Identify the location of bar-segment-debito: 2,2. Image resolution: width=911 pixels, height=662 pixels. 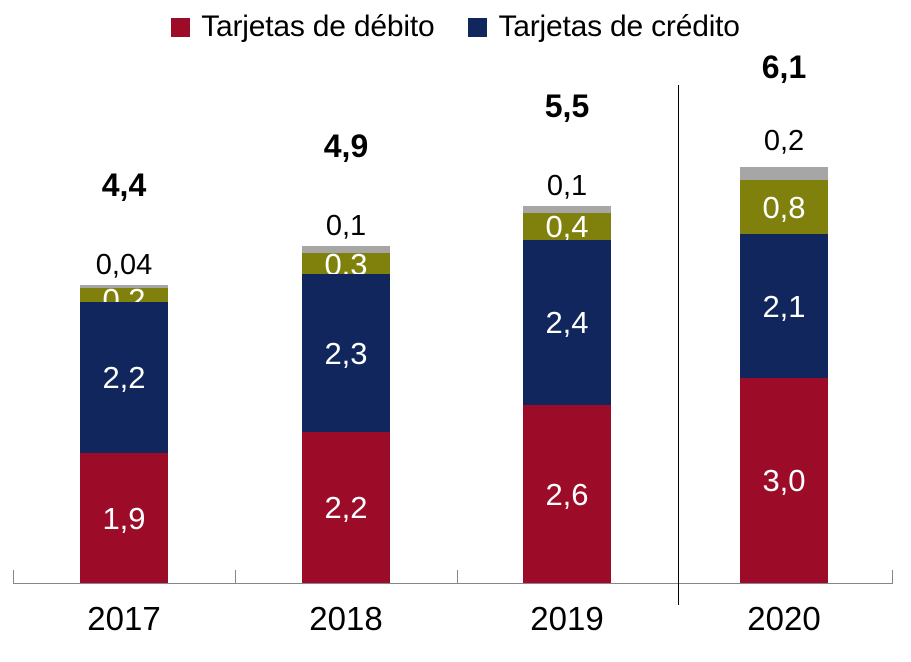
(346, 507).